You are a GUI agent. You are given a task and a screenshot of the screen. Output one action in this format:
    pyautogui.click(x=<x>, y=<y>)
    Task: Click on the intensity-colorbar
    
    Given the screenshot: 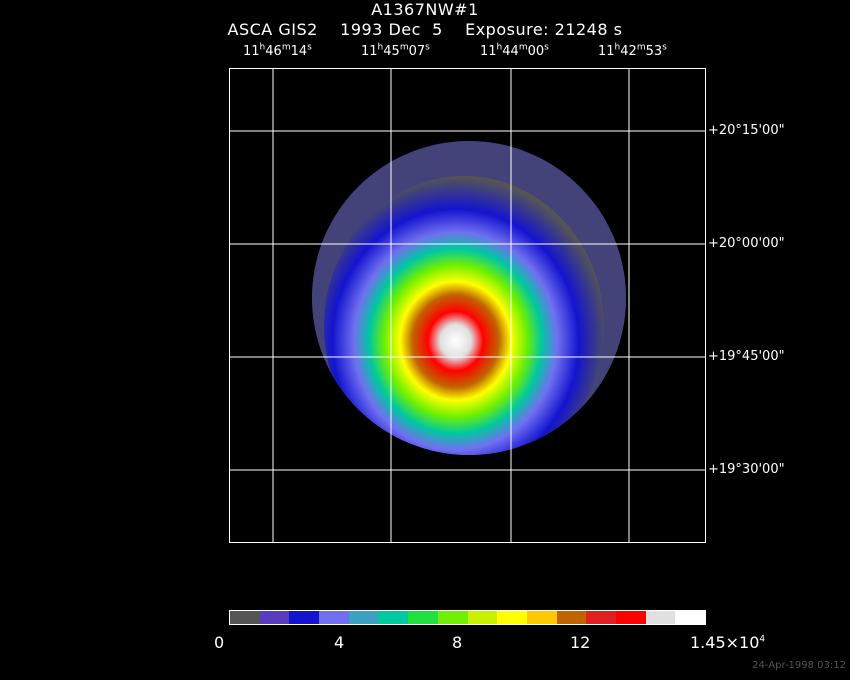 What is the action you would take?
    pyautogui.click(x=467, y=617)
    